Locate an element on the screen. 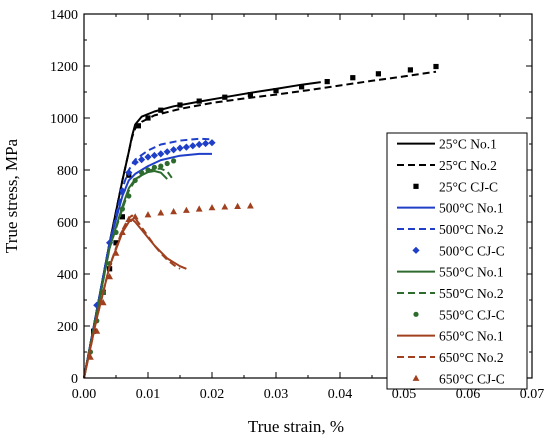 This screenshot has height=440, width=550. legend-item: 550°C CJ-C is located at coordinates (459, 314).